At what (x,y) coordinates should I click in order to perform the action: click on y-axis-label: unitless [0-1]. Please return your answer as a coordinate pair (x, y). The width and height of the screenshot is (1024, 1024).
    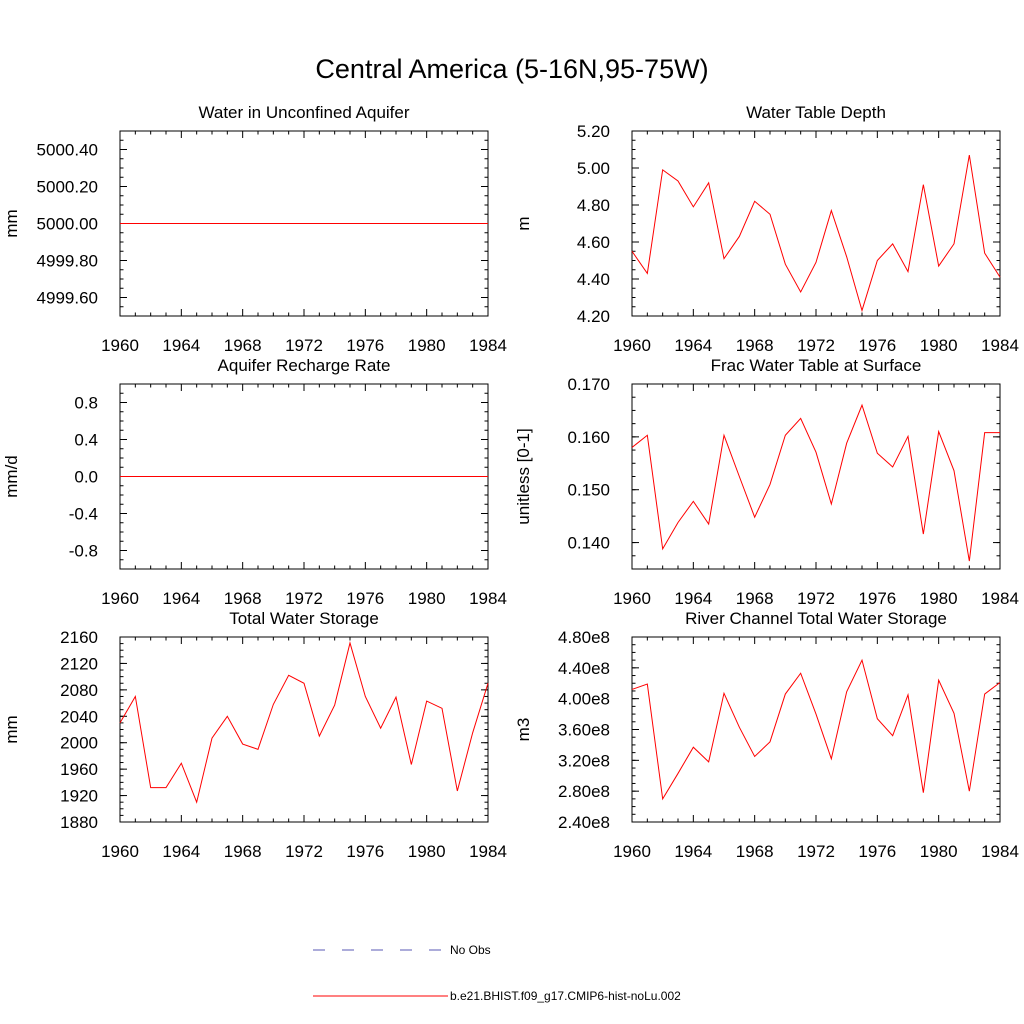
    Looking at the image, I should click on (523, 476).